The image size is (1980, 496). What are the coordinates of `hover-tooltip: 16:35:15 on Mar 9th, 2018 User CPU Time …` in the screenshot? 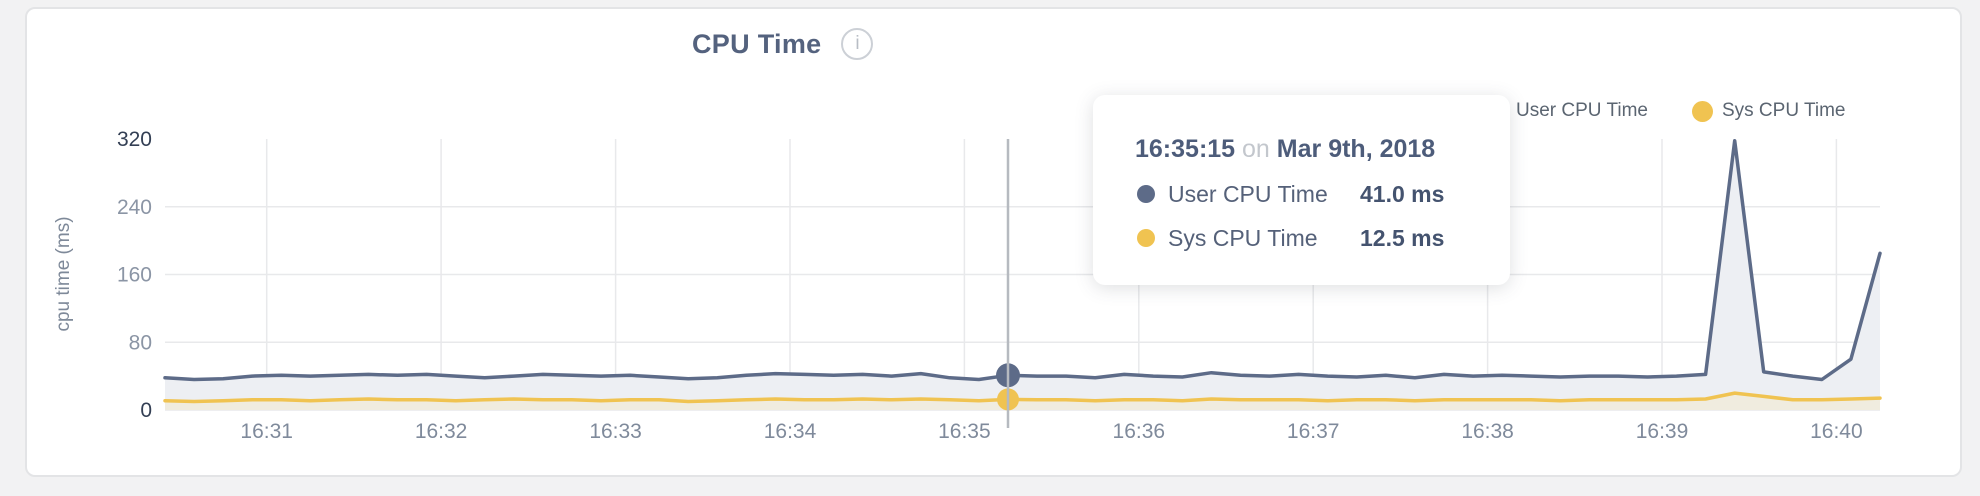 It's located at (1301, 190).